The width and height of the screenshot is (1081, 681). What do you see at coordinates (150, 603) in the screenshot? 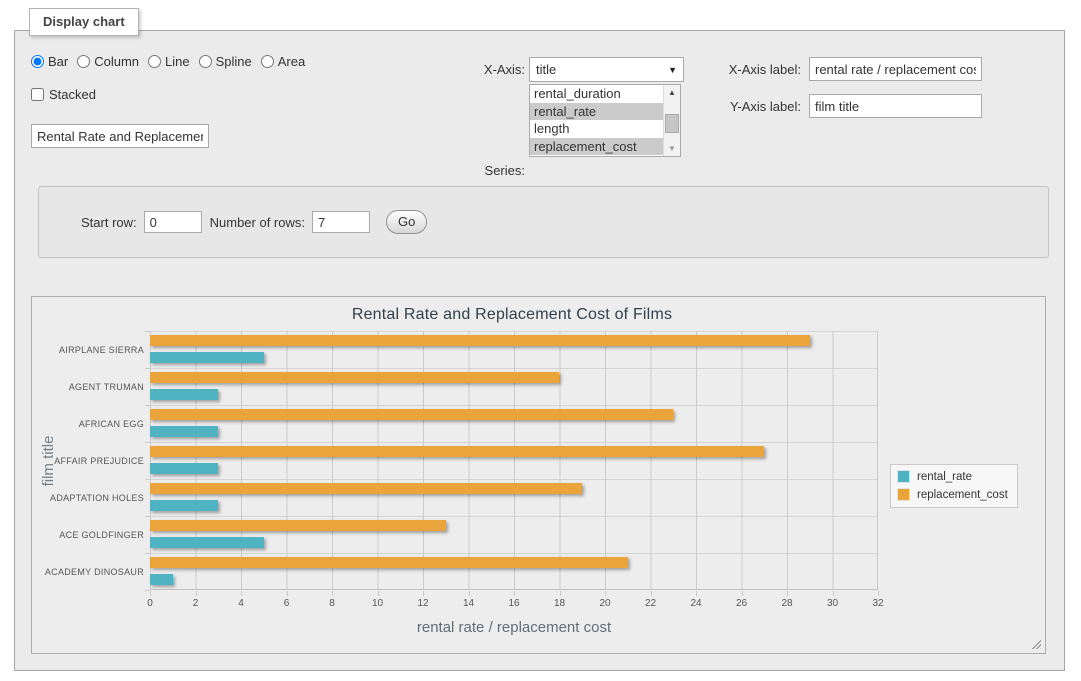
I see `x-tick-label: 0` at bounding box center [150, 603].